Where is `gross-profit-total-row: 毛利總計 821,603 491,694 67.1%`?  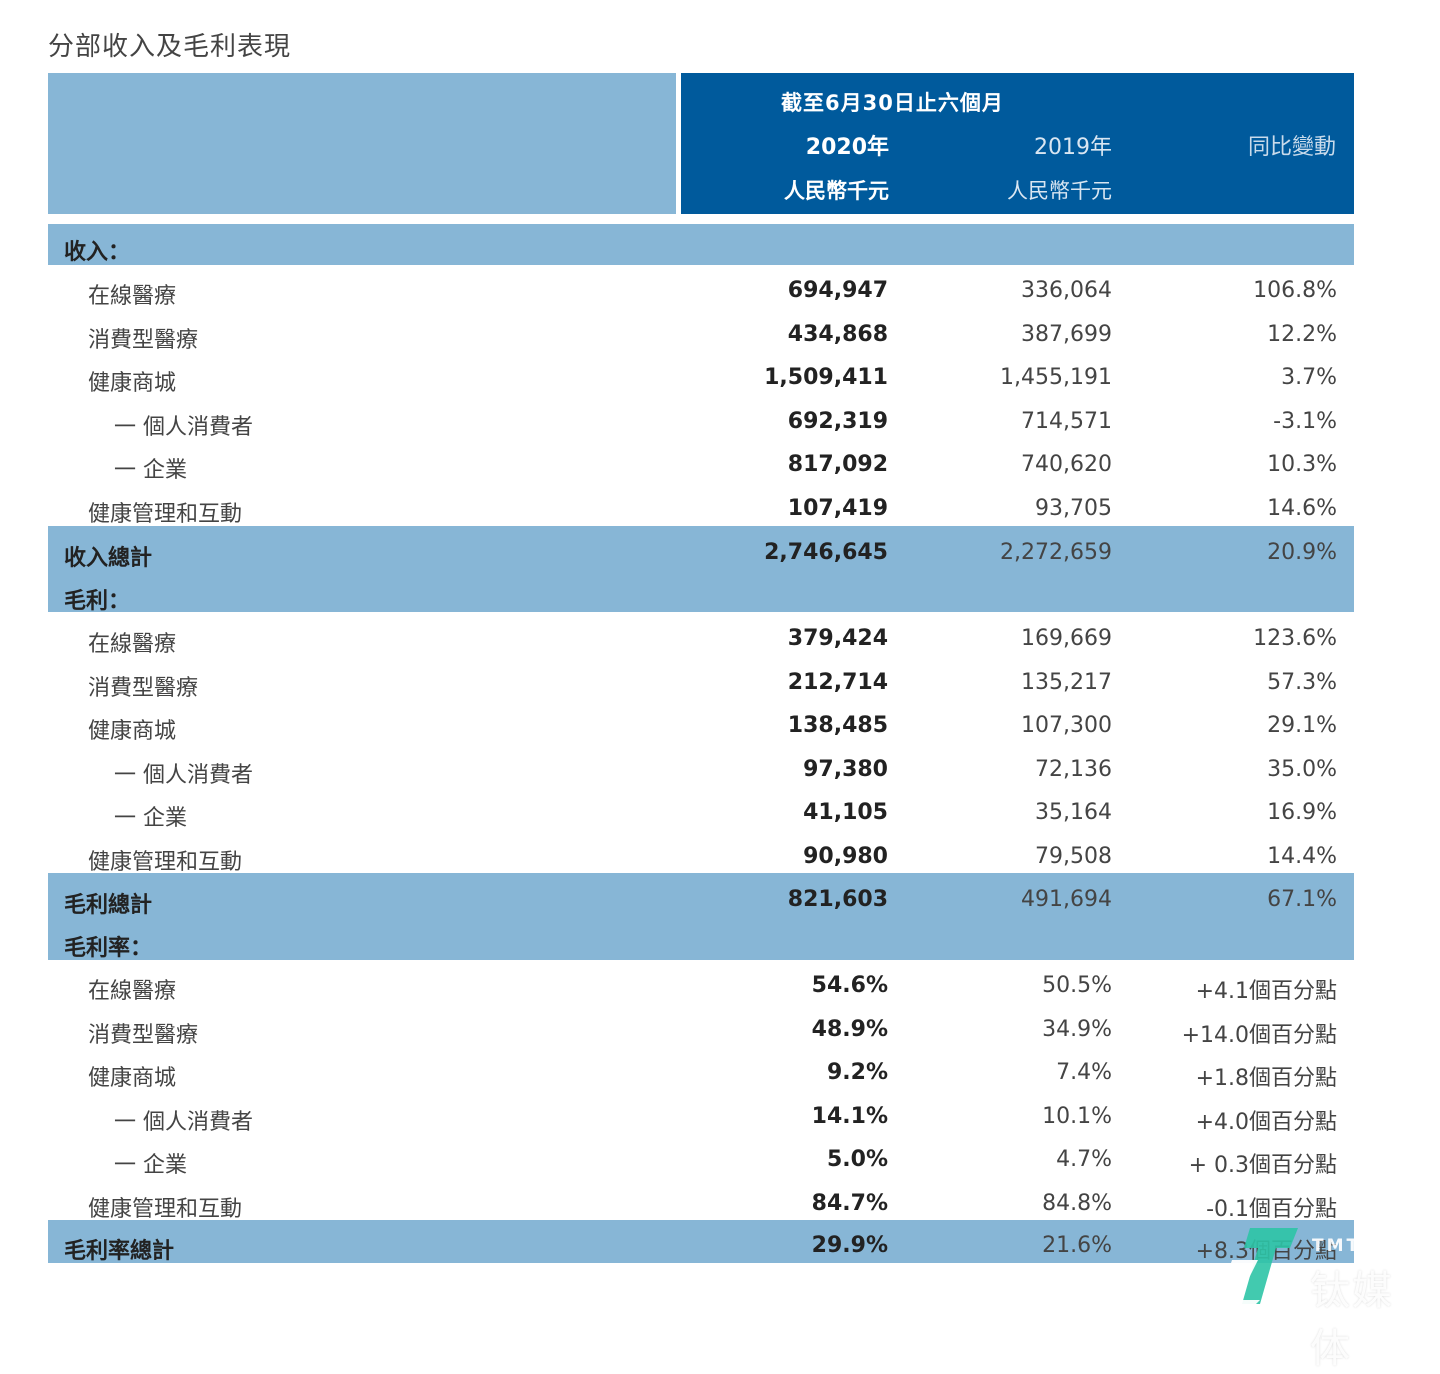
gross-profit-total-row: 毛利總計 821,603 491,694 67.1% is located at coordinates (701, 900).